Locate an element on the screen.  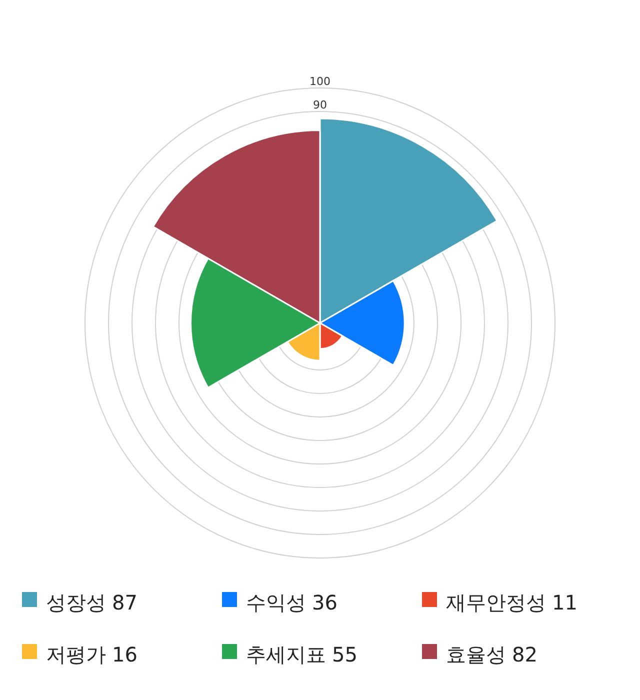
category-label: 재무안정성 is located at coordinates (496, 602).